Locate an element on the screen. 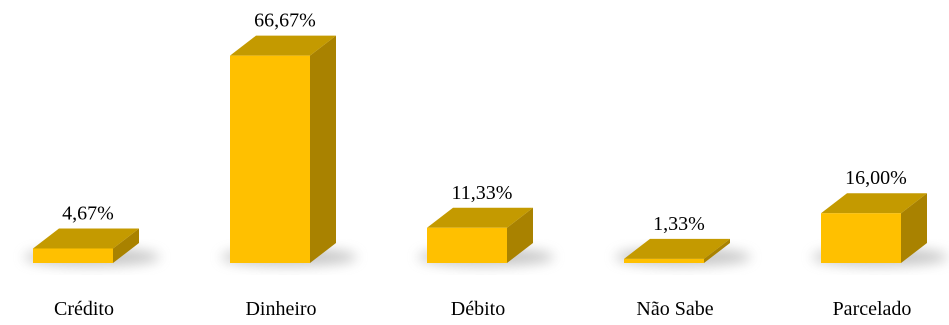 The height and width of the screenshot is (325, 949). bar-top-nao-sabe is located at coordinates (677, 248).